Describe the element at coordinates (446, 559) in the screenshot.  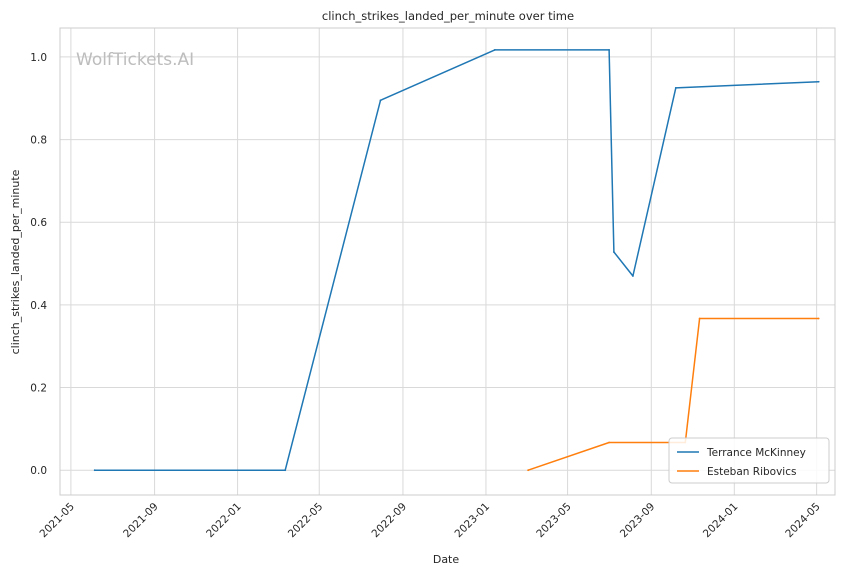
I see `x-axis-label: Date` at that location.